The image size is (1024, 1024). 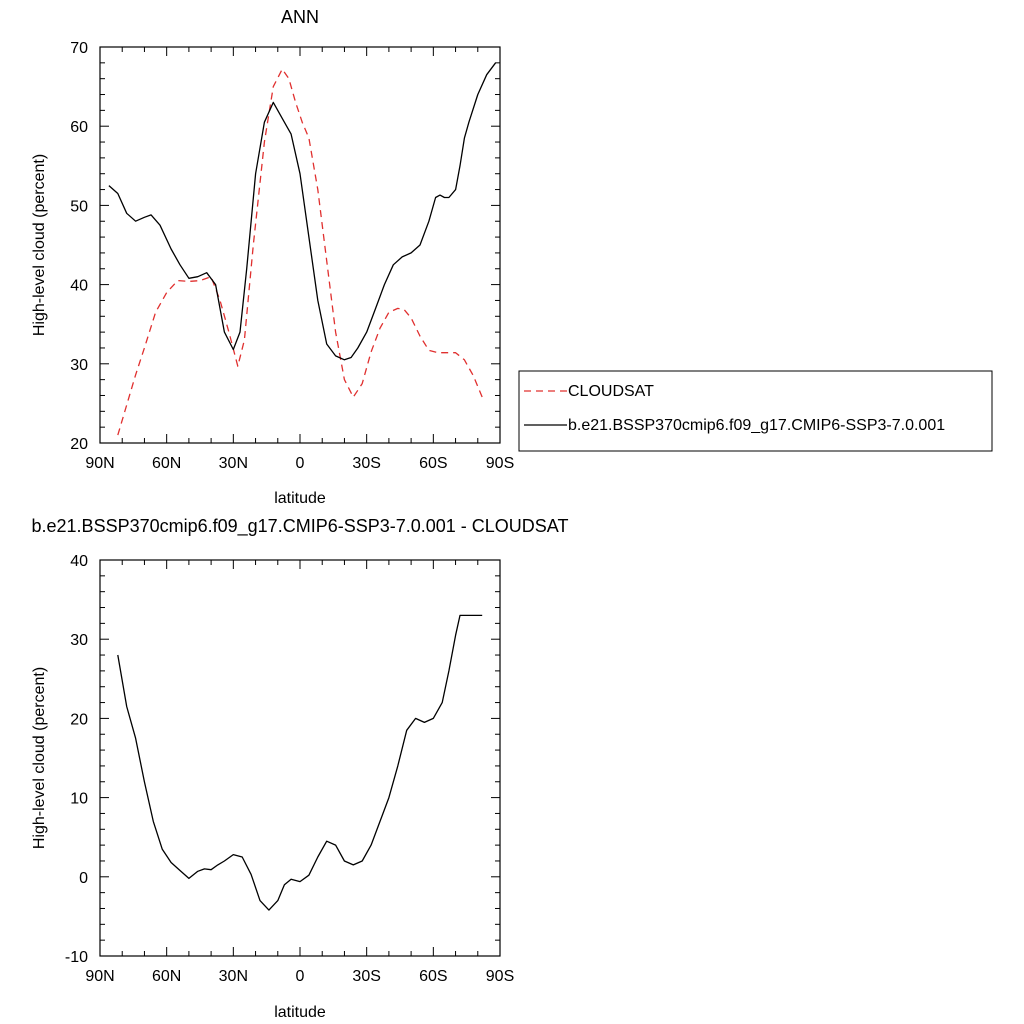 I want to click on top-chart-x-tick-label: 90S, so click(x=500, y=463).